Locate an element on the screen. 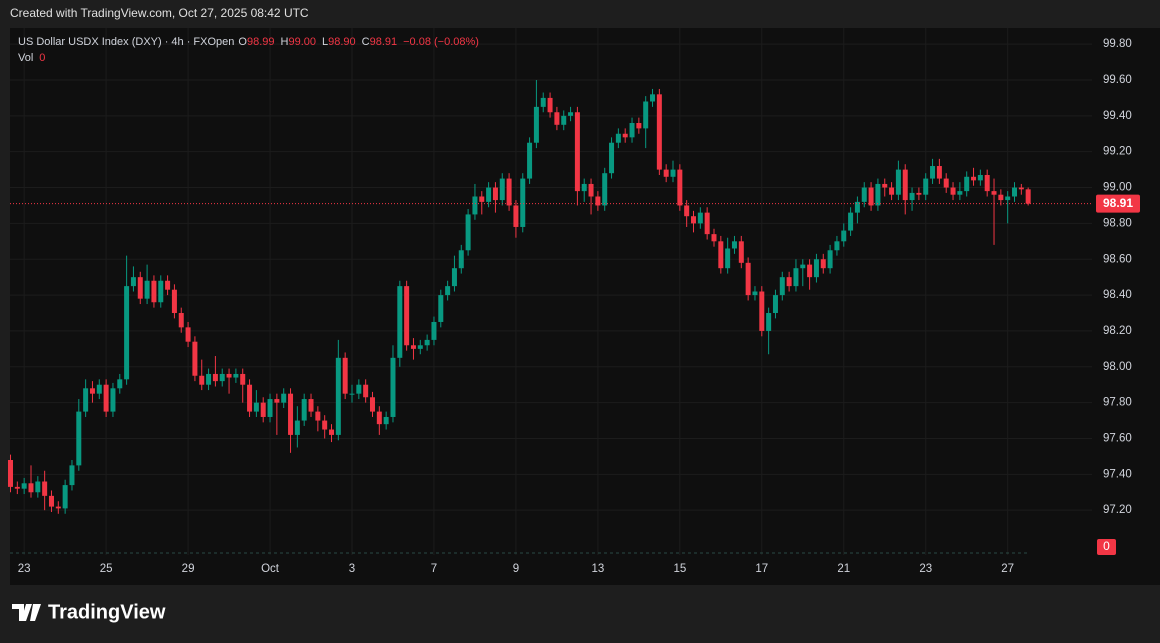 The image size is (1160, 643). y-tick-label: 98.60 is located at coordinates (1117, 259).